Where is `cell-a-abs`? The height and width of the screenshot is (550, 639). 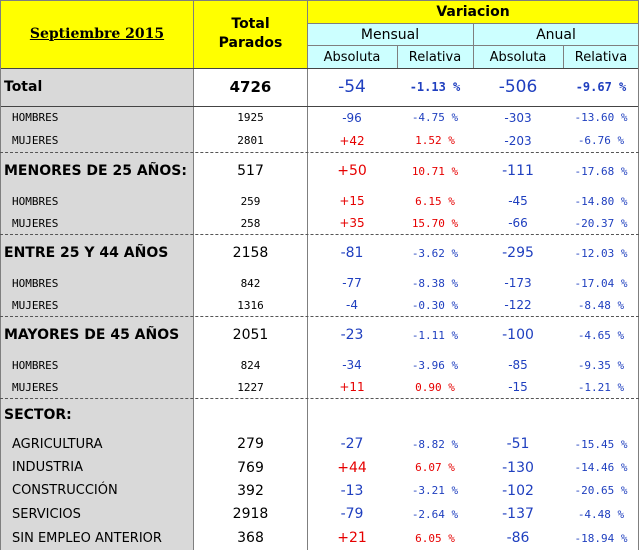
cell-a-abs is located at coordinates (518, 415).